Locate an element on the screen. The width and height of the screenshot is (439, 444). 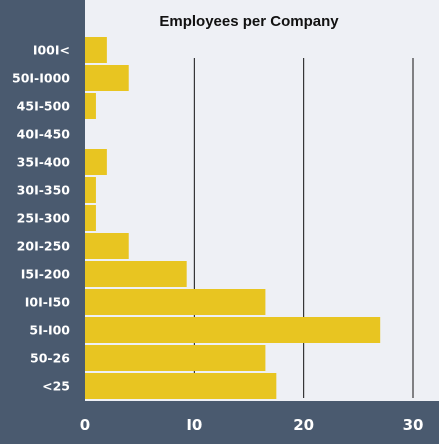
x-tick-labels: 0 I0 20 30 is located at coordinates (252, 425).